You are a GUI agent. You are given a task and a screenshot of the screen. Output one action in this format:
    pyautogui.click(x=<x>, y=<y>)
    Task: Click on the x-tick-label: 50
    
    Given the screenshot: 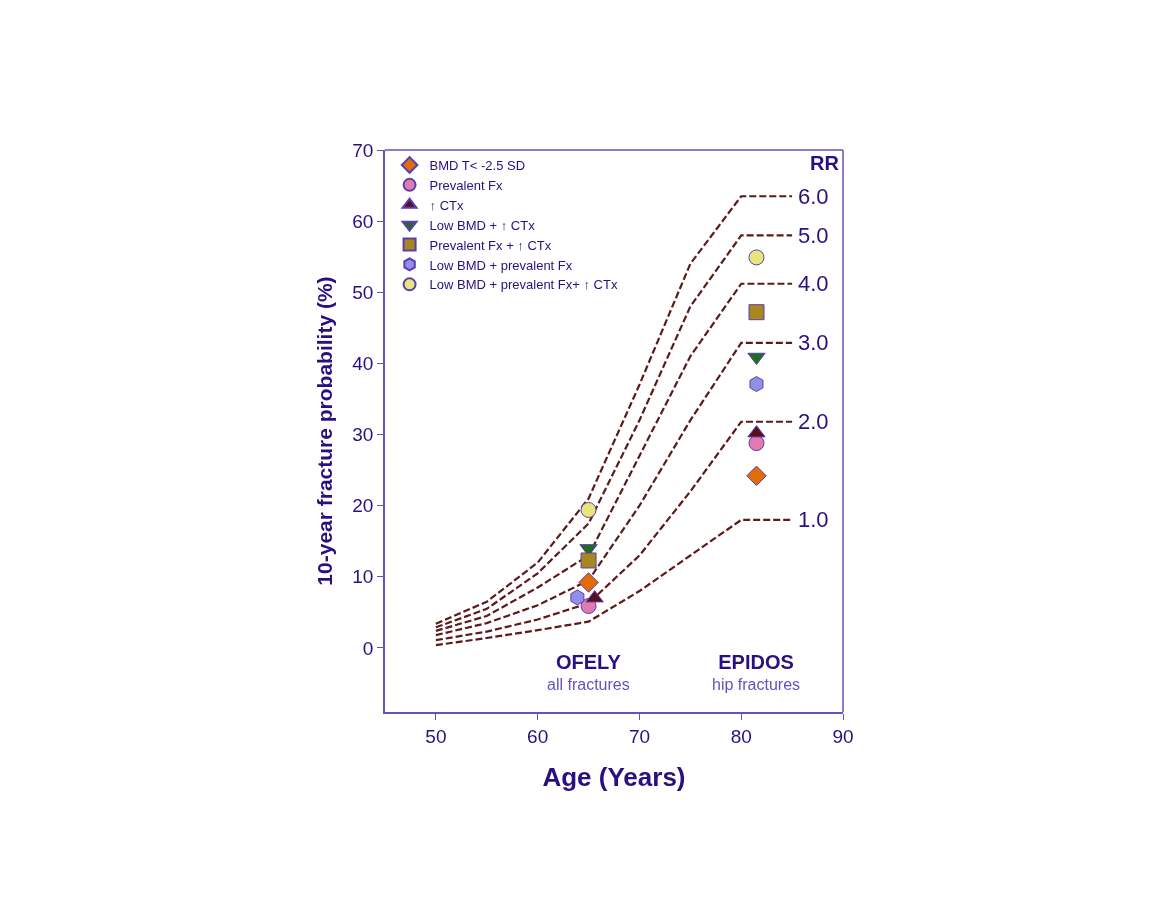 What is the action you would take?
    pyautogui.click(x=436, y=736)
    